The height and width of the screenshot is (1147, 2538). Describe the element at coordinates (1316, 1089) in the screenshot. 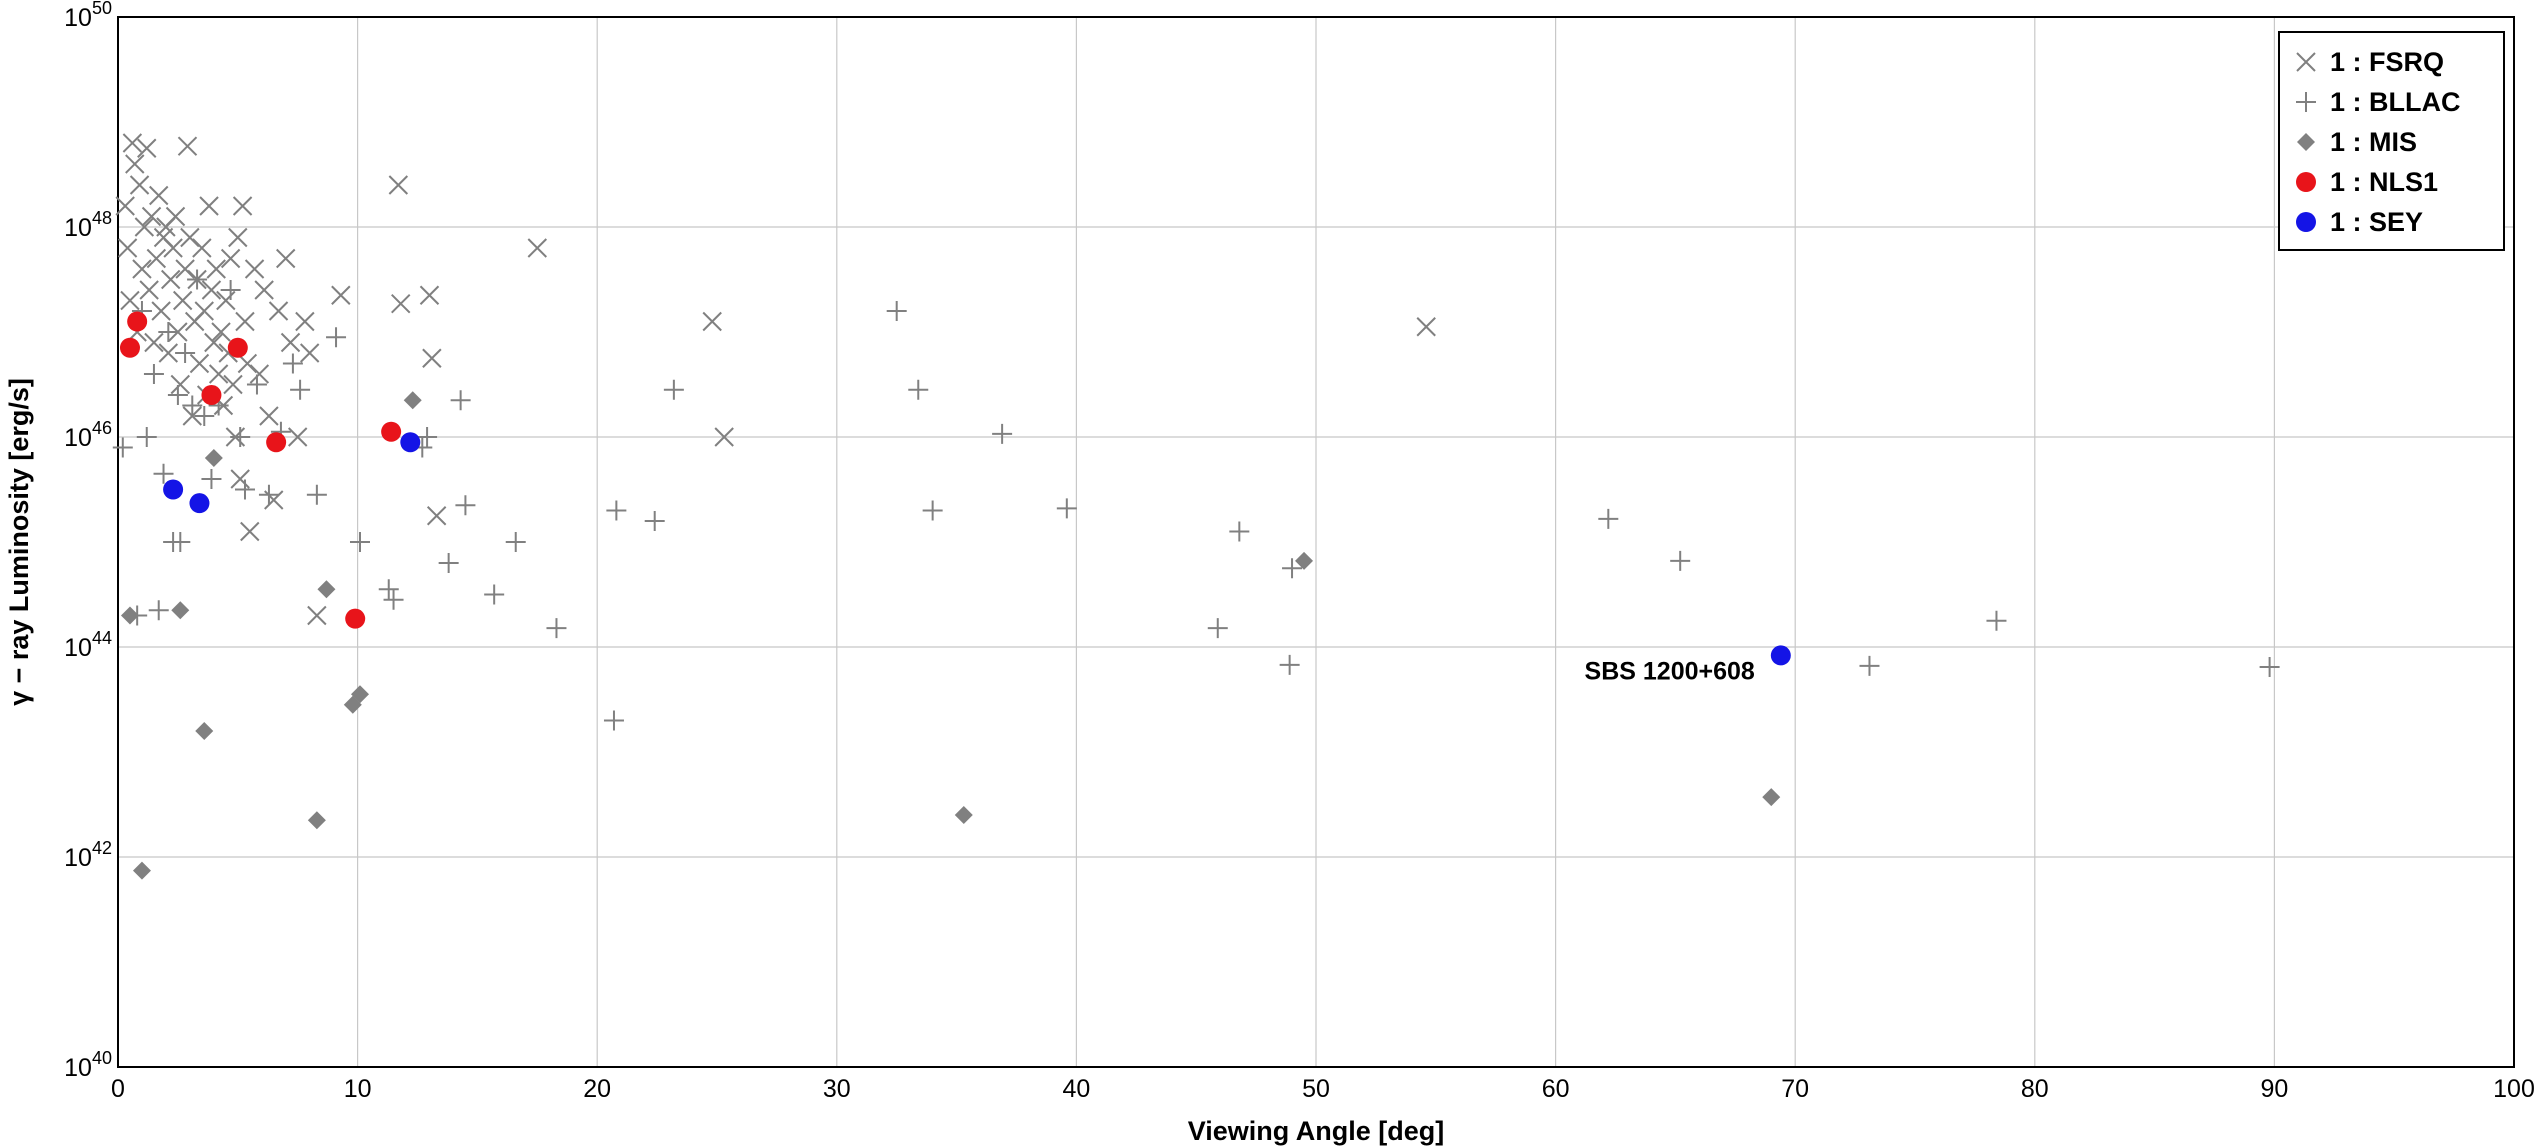

I see `x-tick-label: 50` at that location.